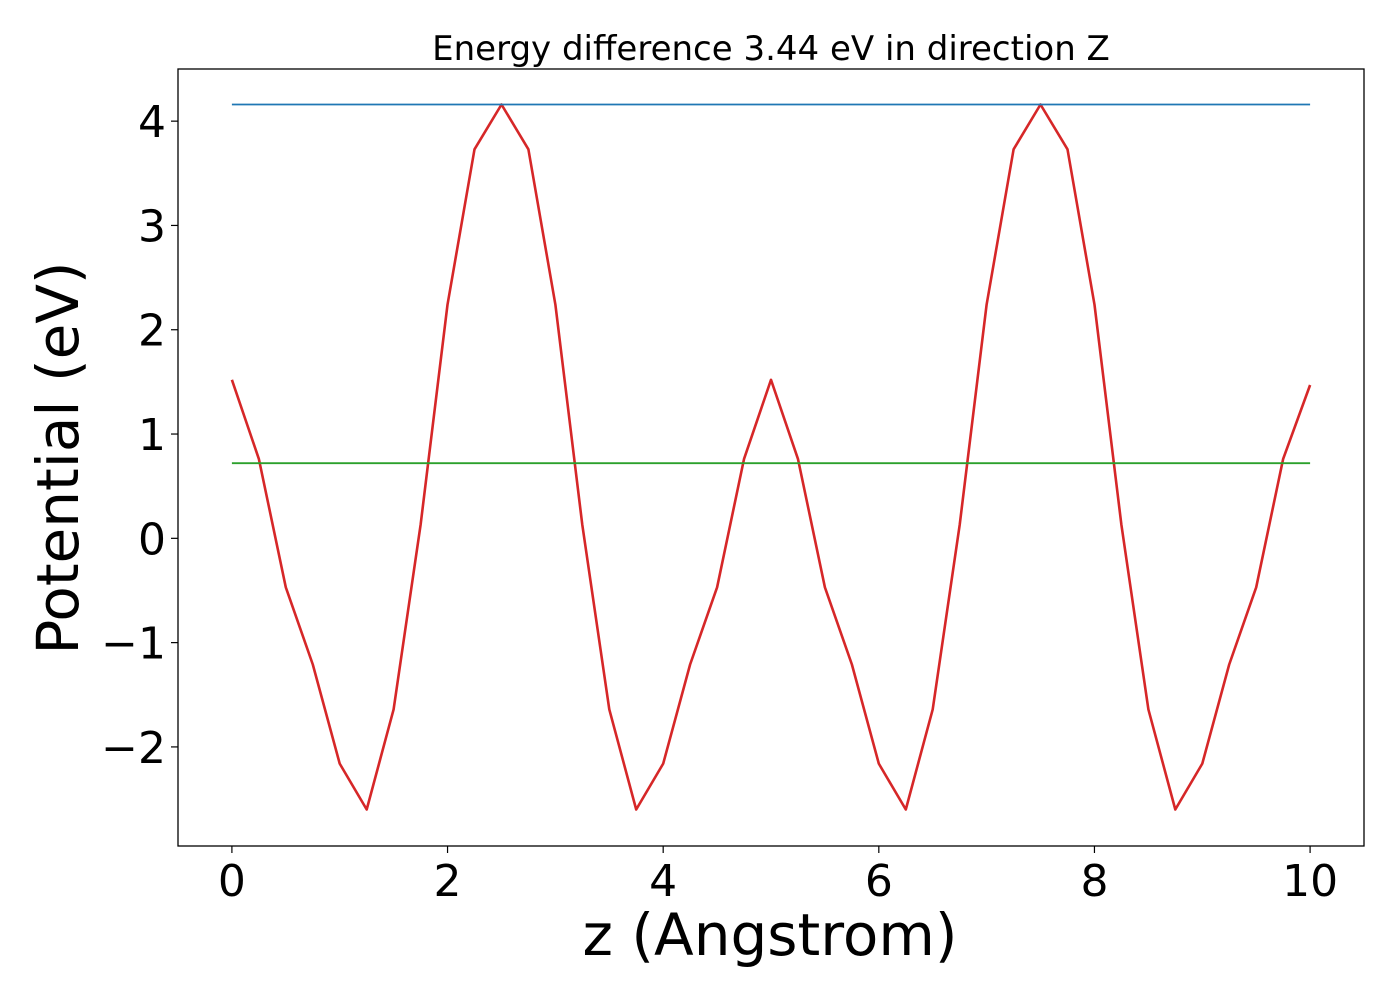 The width and height of the screenshot is (1400, 1000). What do you see at coordinates (778, 876) in the screenshot?
I see `x-axis: 0 2 4 6 8 10` at bounding box center [778, 876].